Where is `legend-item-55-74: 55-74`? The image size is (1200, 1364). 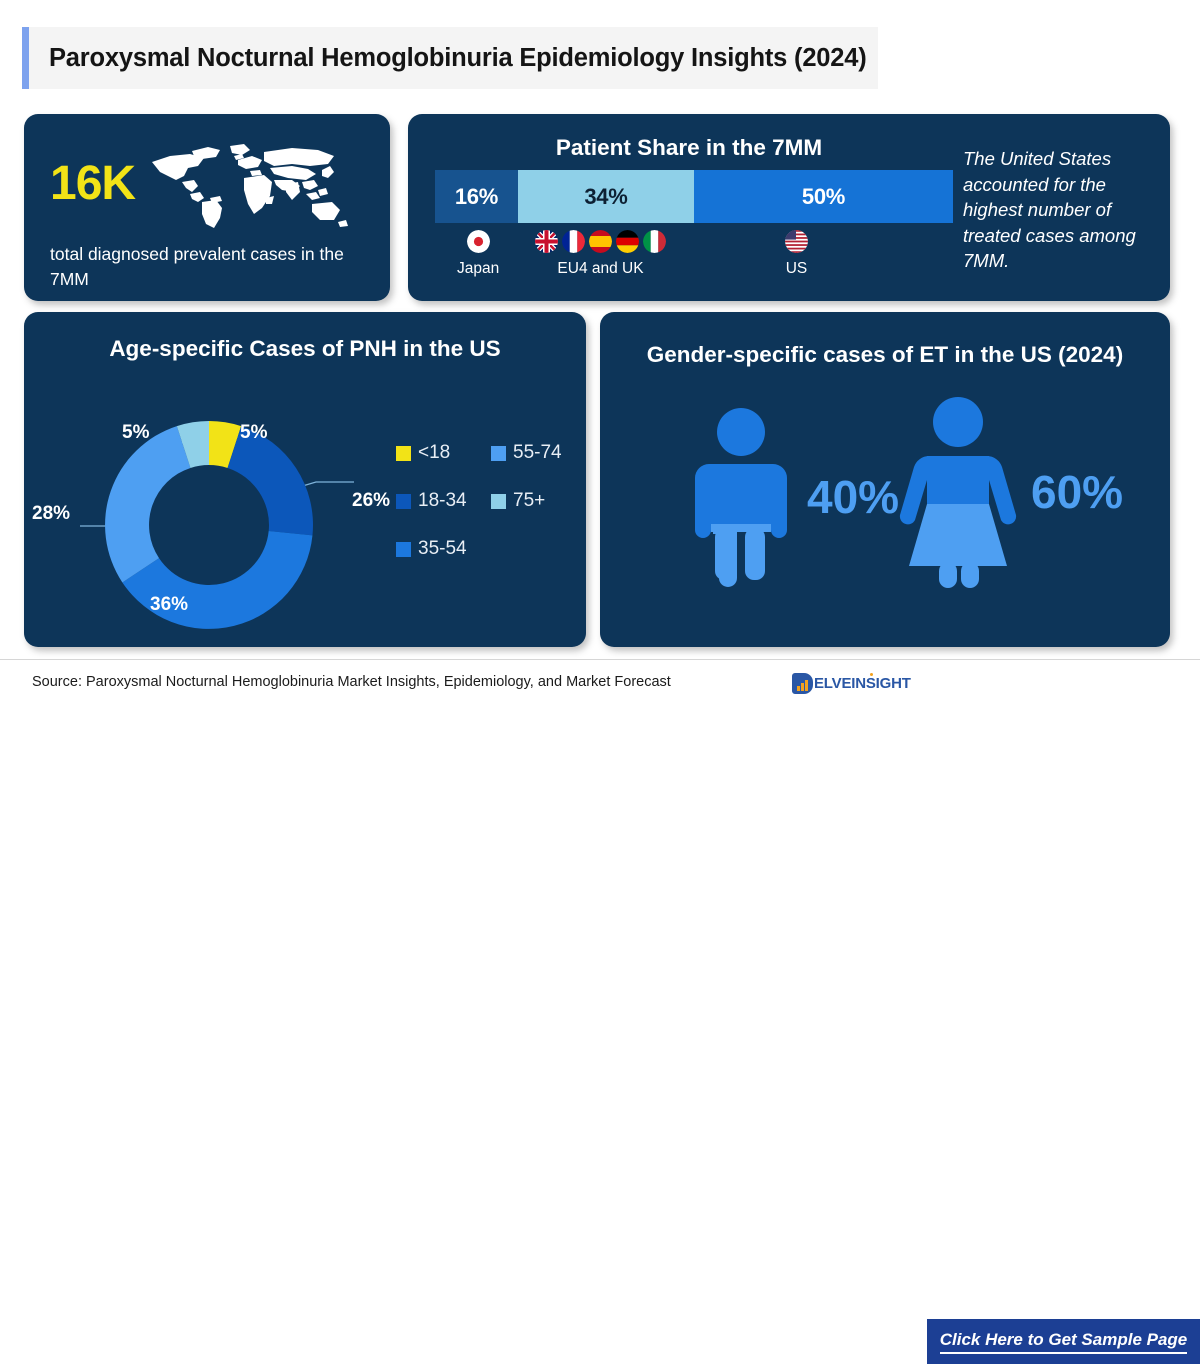
legend-item-55-74: 55-74 is located at coordinates (538, 453).